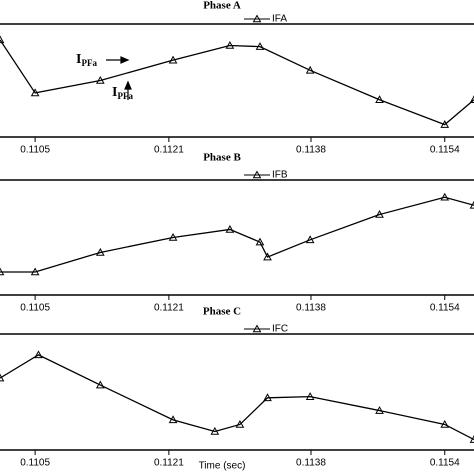 This screenshot has width=474, height=474. I want to click on panel-title: Phase B, so click(222, 158).